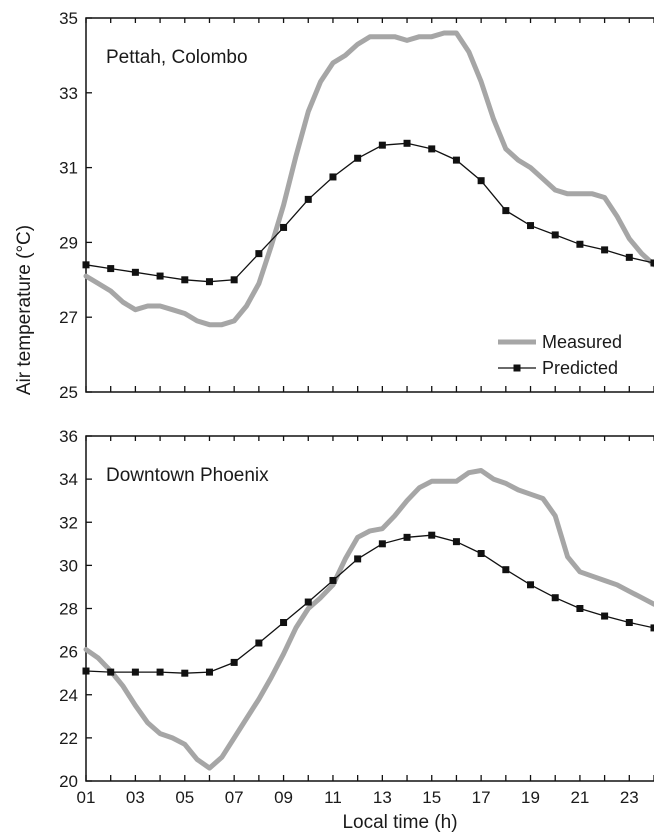  I want to click on y-tick-label: 27, so click(68, 317).